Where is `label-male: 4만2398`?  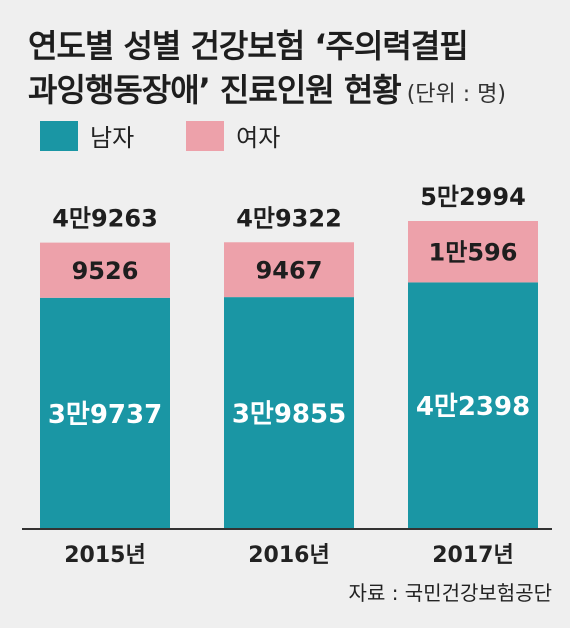
label-male: 4만2398 is located at coordinates (473, 407).